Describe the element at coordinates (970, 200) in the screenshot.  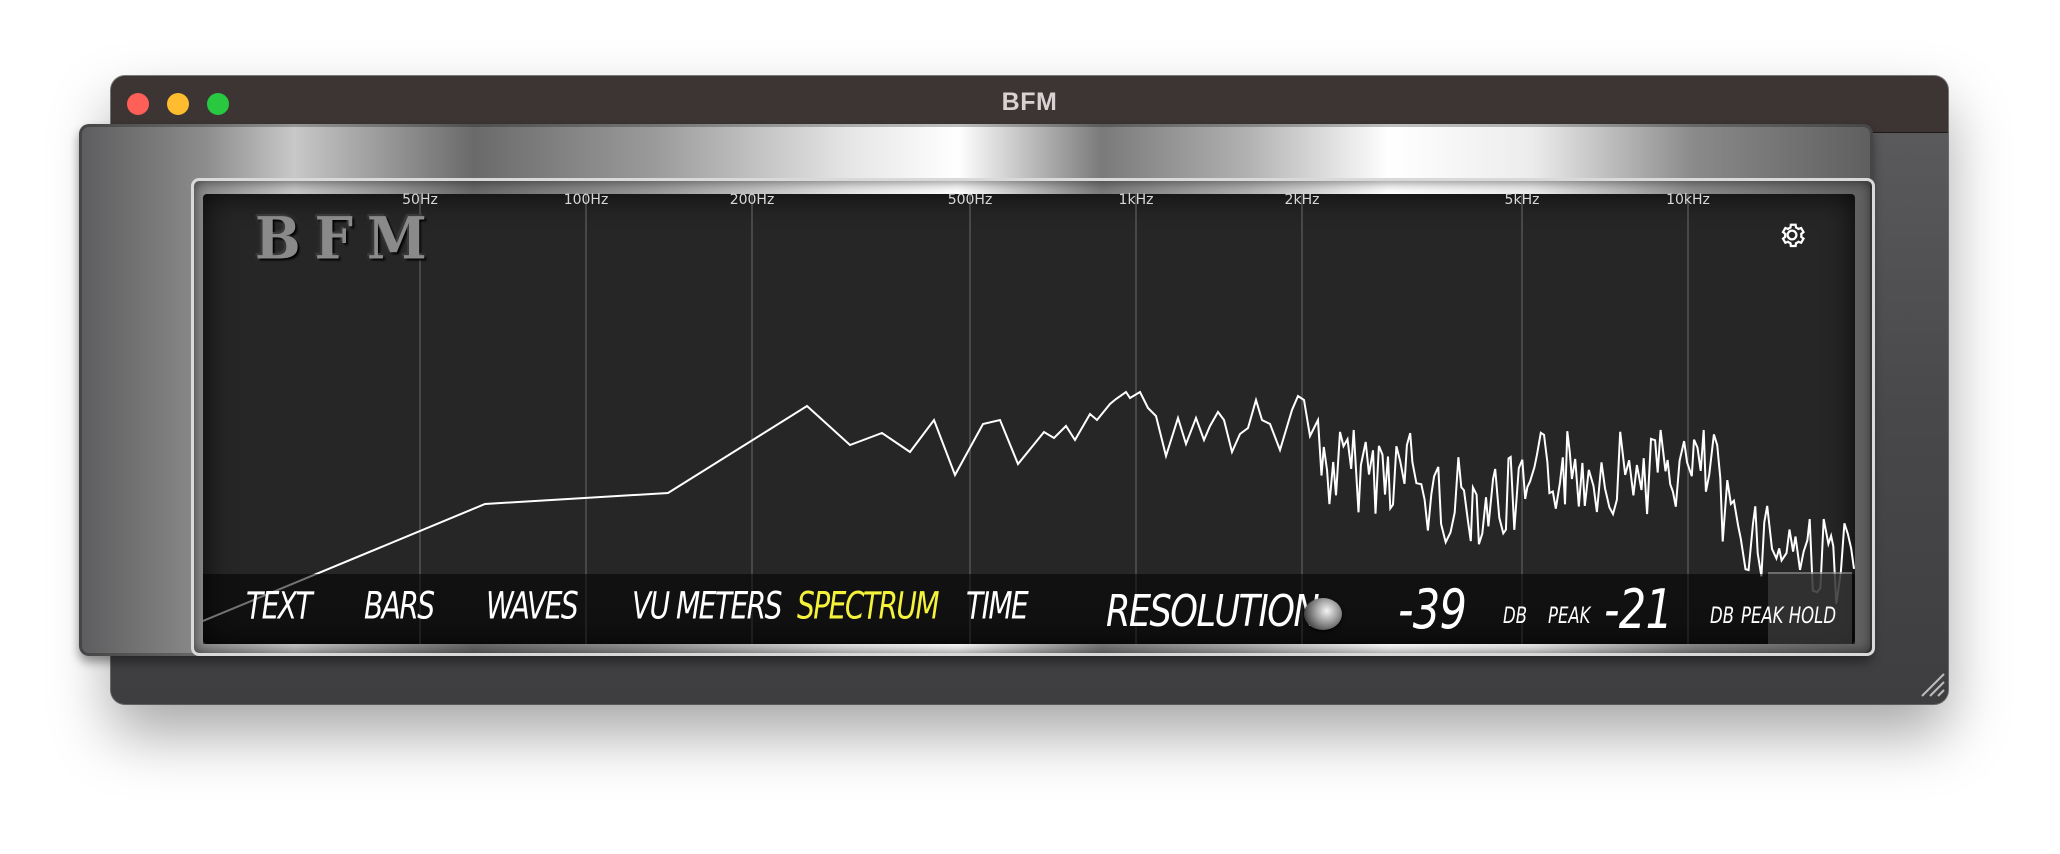
I see `freq-label-500hz: 500Hz` at that location.